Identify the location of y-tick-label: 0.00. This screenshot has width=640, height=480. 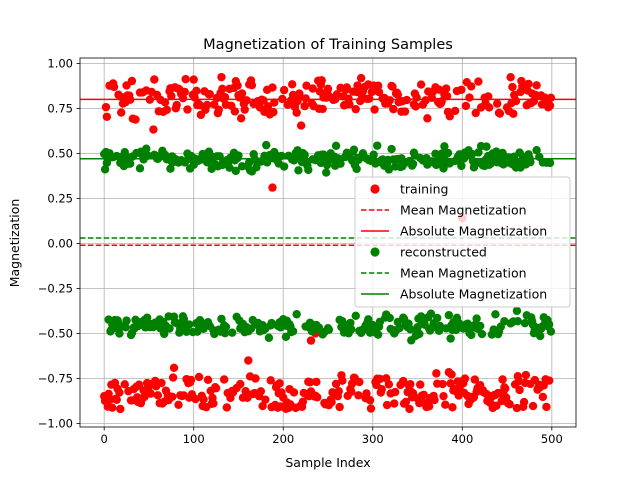
(60, 243).